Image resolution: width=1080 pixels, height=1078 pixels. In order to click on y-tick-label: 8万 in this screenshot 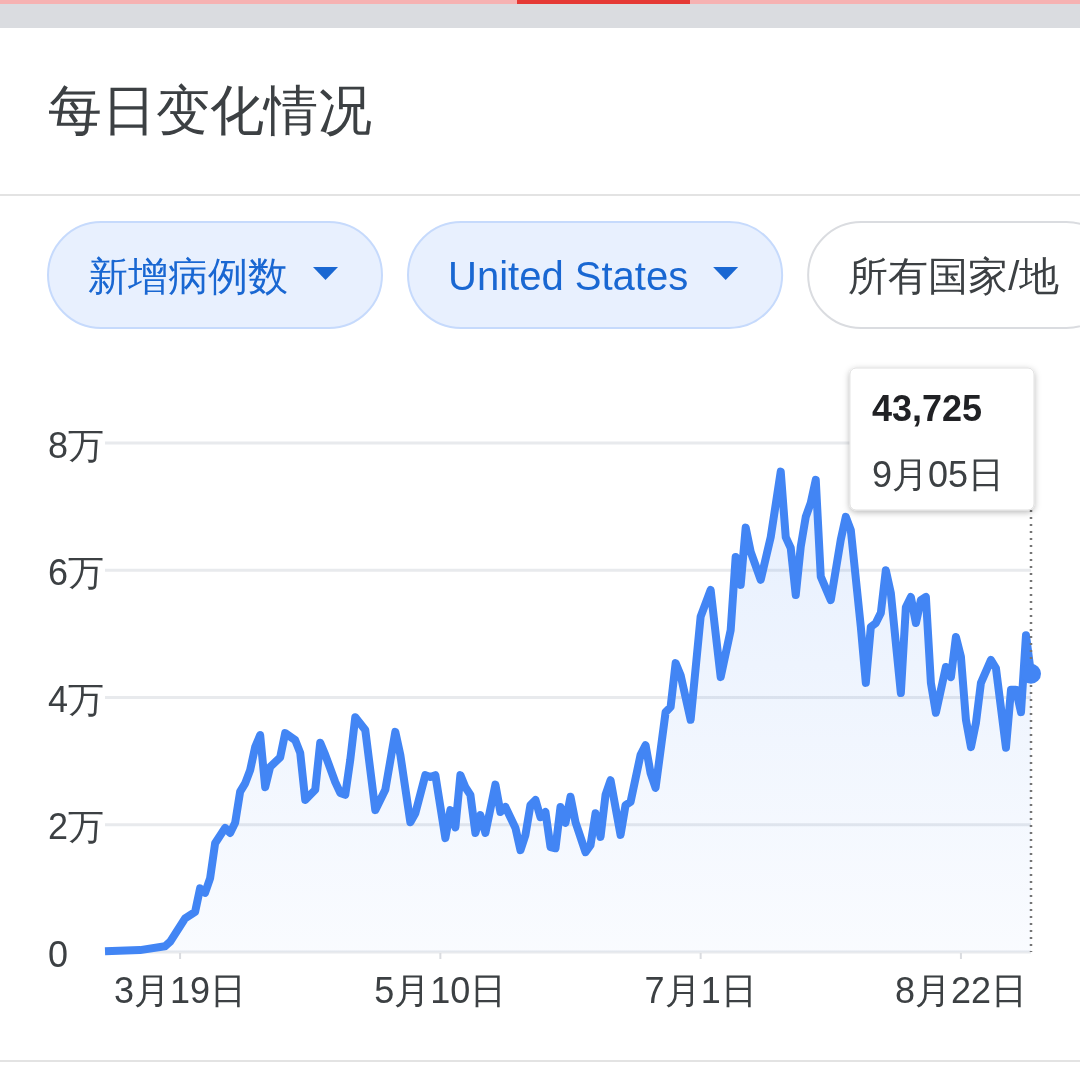, I will do `click(76, 445)`.